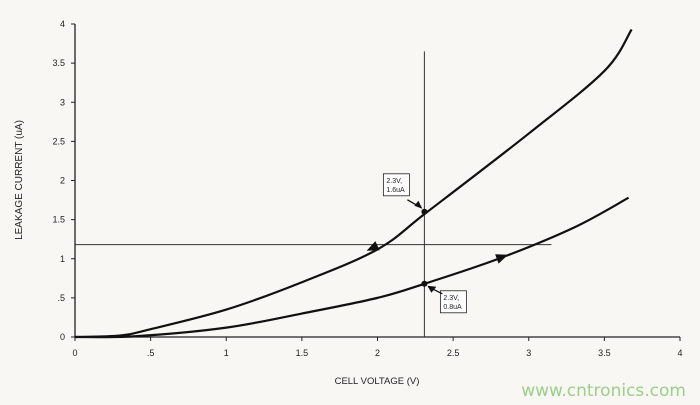  Describe the element at coordinates (151, 353) in the screenshot. I see `x-tick-label: .5` at that location.